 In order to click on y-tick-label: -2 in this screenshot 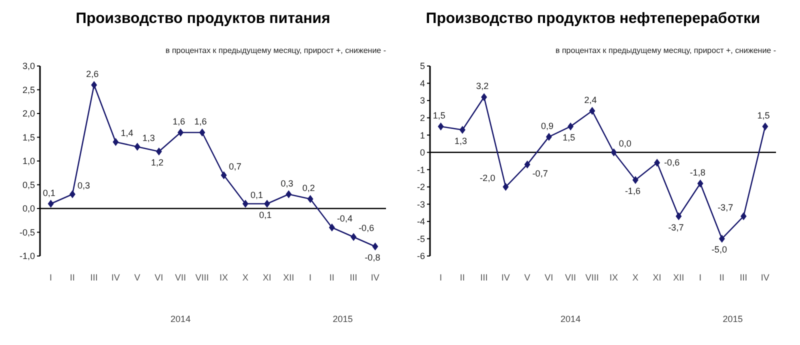, I will do `click(420, 187)`.